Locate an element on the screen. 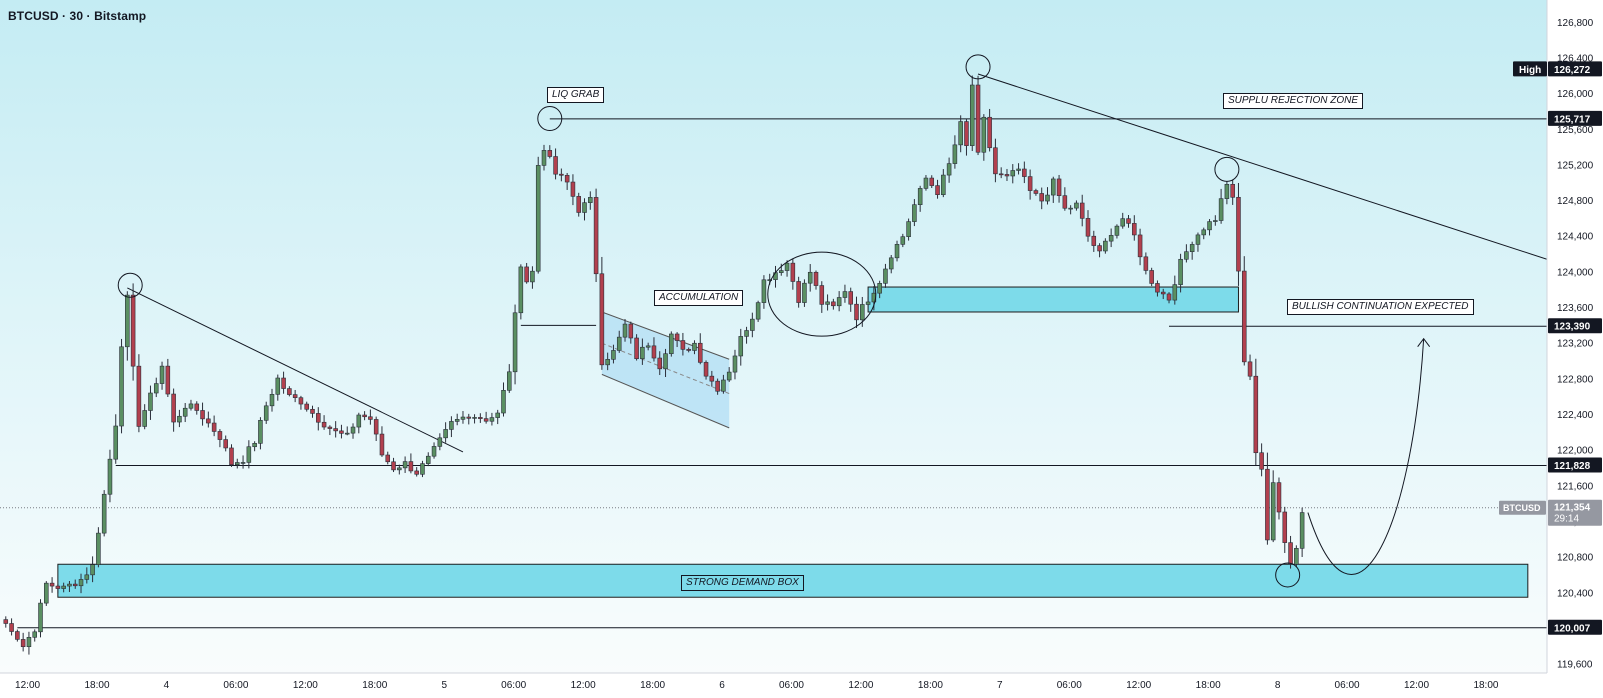 The width and height of the screenshot is (1603, 698). symbol-title: BTCUSD · 30 · Bitstamp is located at coordinates (77, 16).